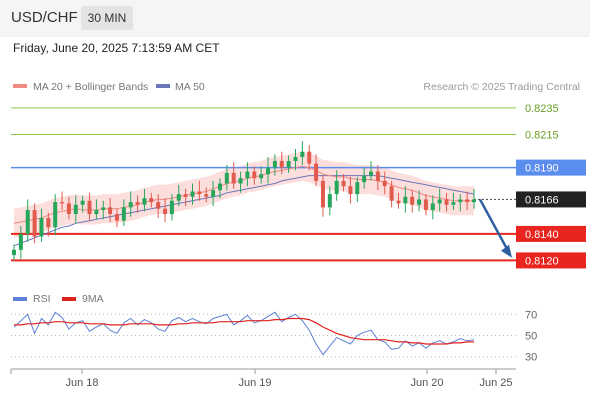 Image resolution: width=590 pixels, height=400 pixels. Describe the element at coordinates (107, 18) in the screenshot. I see `timeframe-button: 30 MIN` at that location.